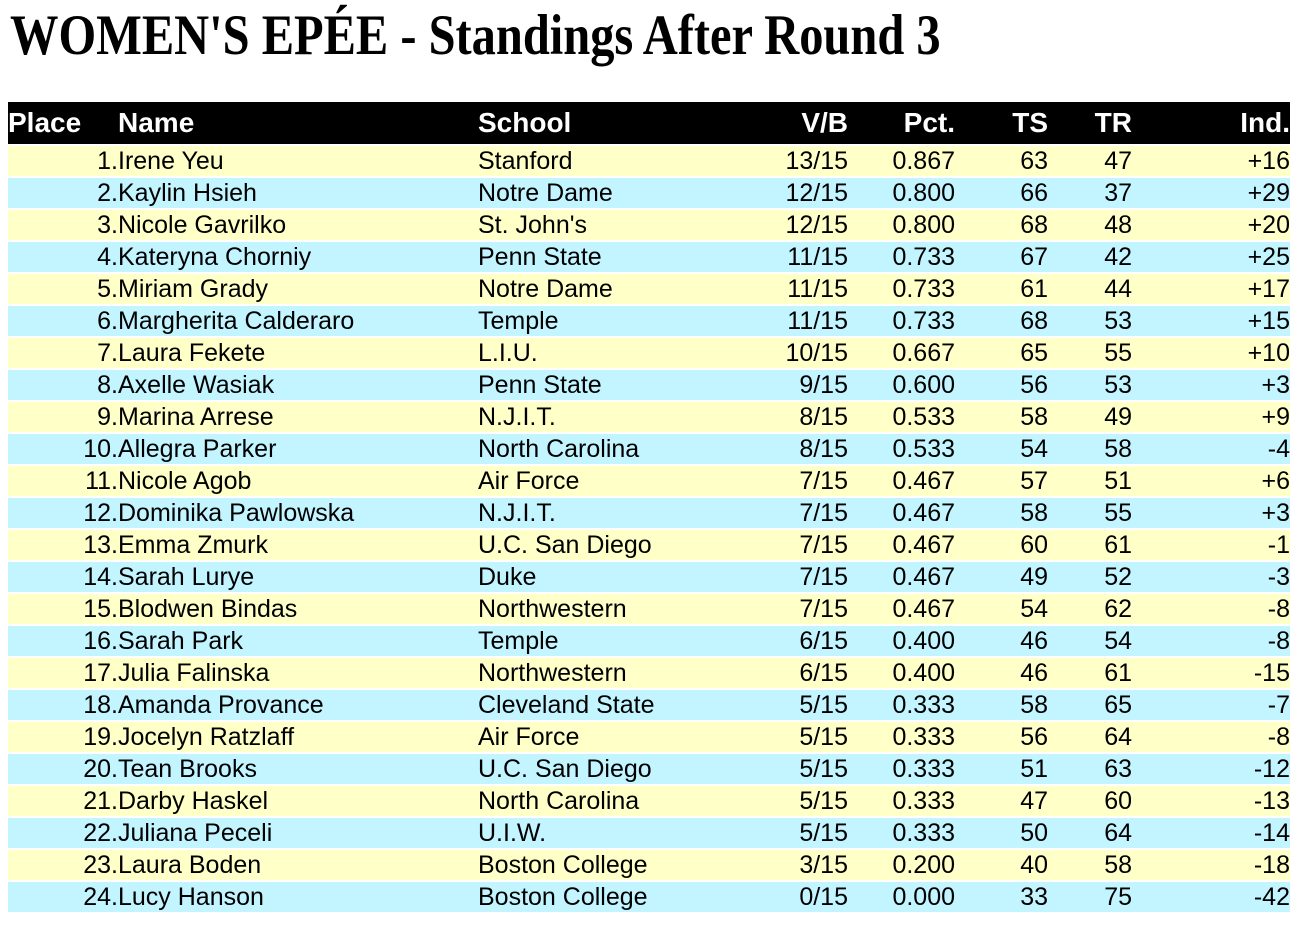 Image resolution: width=1306 pixels, height=930 pixels. Describe the element at coordinates (1001, 833) in the screenshot. I see `cell-ts: 50` at that location.